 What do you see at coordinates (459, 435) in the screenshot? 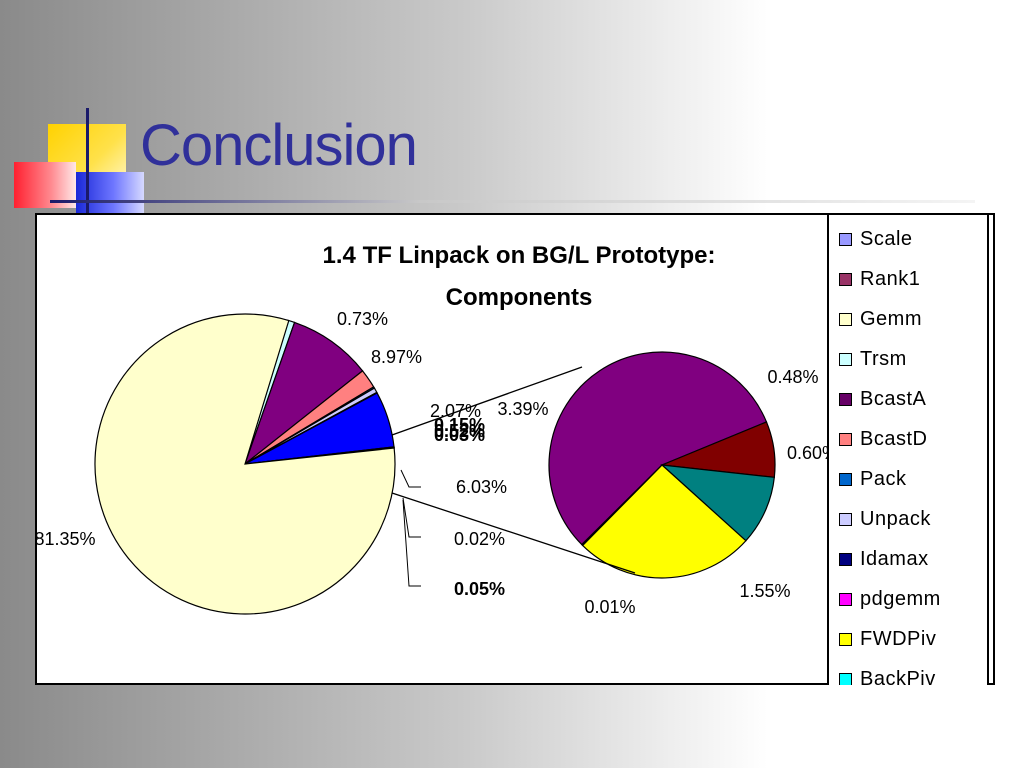
I see `data-label: 0.03%` at bounding box center [459, 435].